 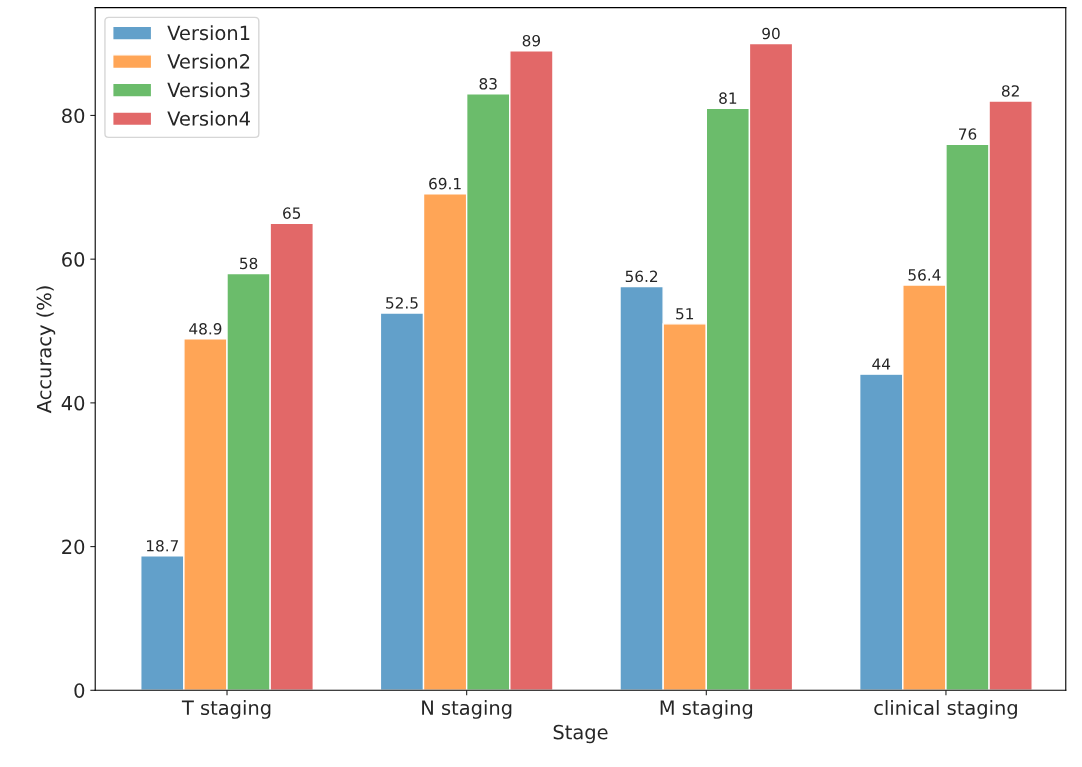 I want to click on y-axis-title: Accuracy (%), so click(x=46, y=350).